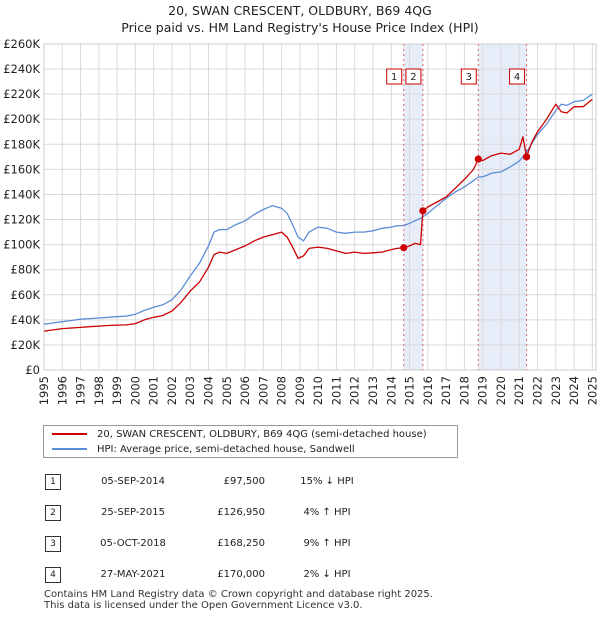 The image size is (600, 620). I want to click on sale-flag-label: 3, so click(469, 77).